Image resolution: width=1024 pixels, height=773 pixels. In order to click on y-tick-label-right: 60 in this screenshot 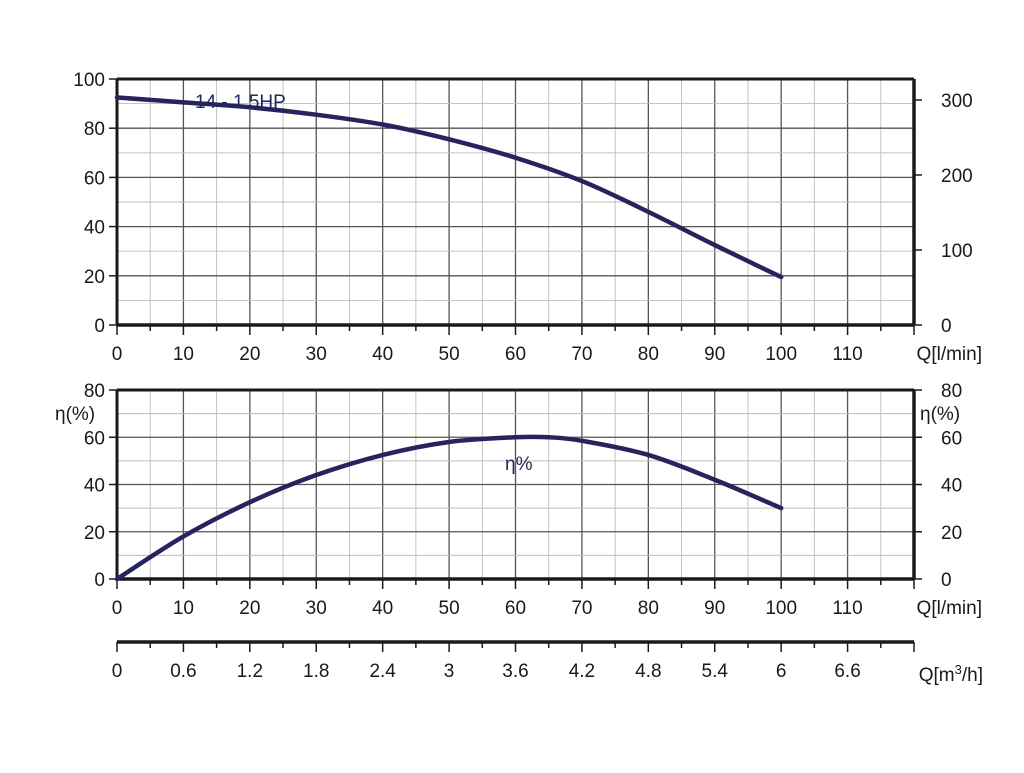, I will do `click(951, 438)`.